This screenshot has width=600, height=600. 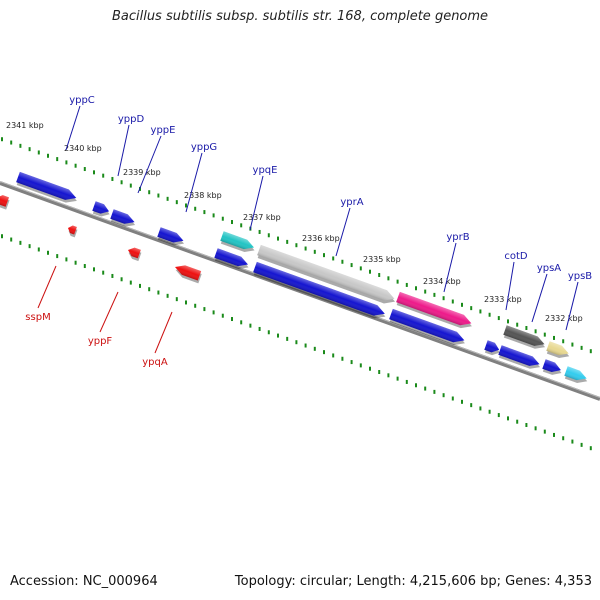 I want to click on kbp-tick-label: 2340 kbp, so click(x=83, y=148).